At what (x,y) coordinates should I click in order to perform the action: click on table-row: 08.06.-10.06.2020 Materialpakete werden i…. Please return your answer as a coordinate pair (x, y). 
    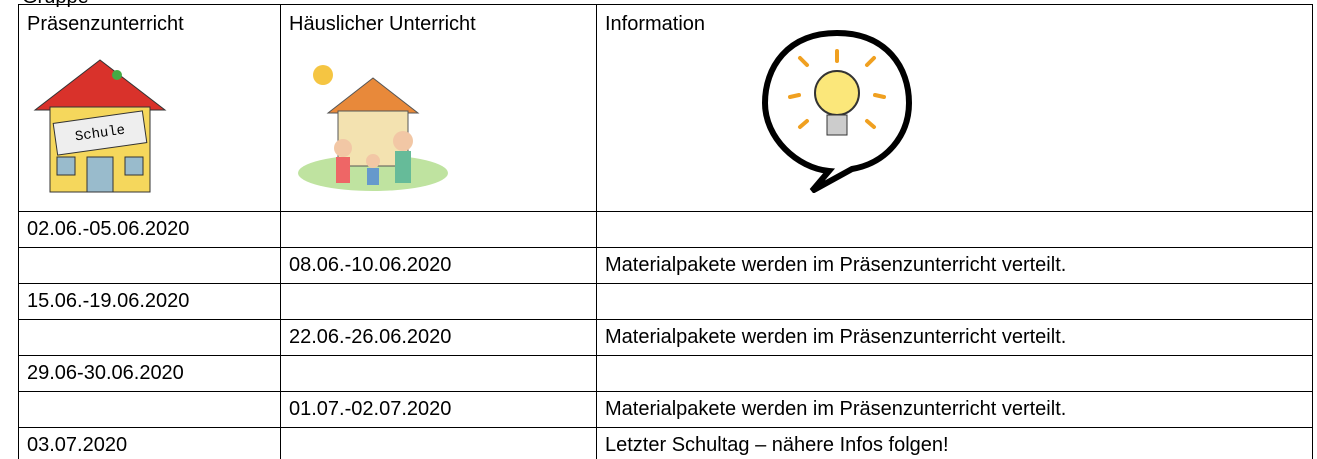
    Looking at the image, I should click on (665, 265).